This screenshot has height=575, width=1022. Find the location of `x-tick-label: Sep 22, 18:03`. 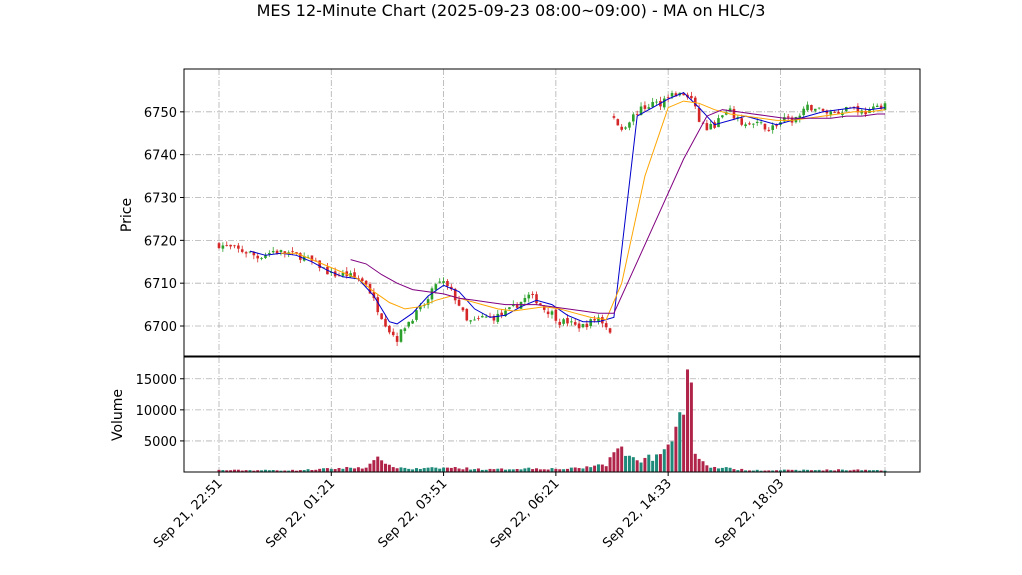

x-tick-label: Sep 22, 18:03 is located at coordinates (749, 513).